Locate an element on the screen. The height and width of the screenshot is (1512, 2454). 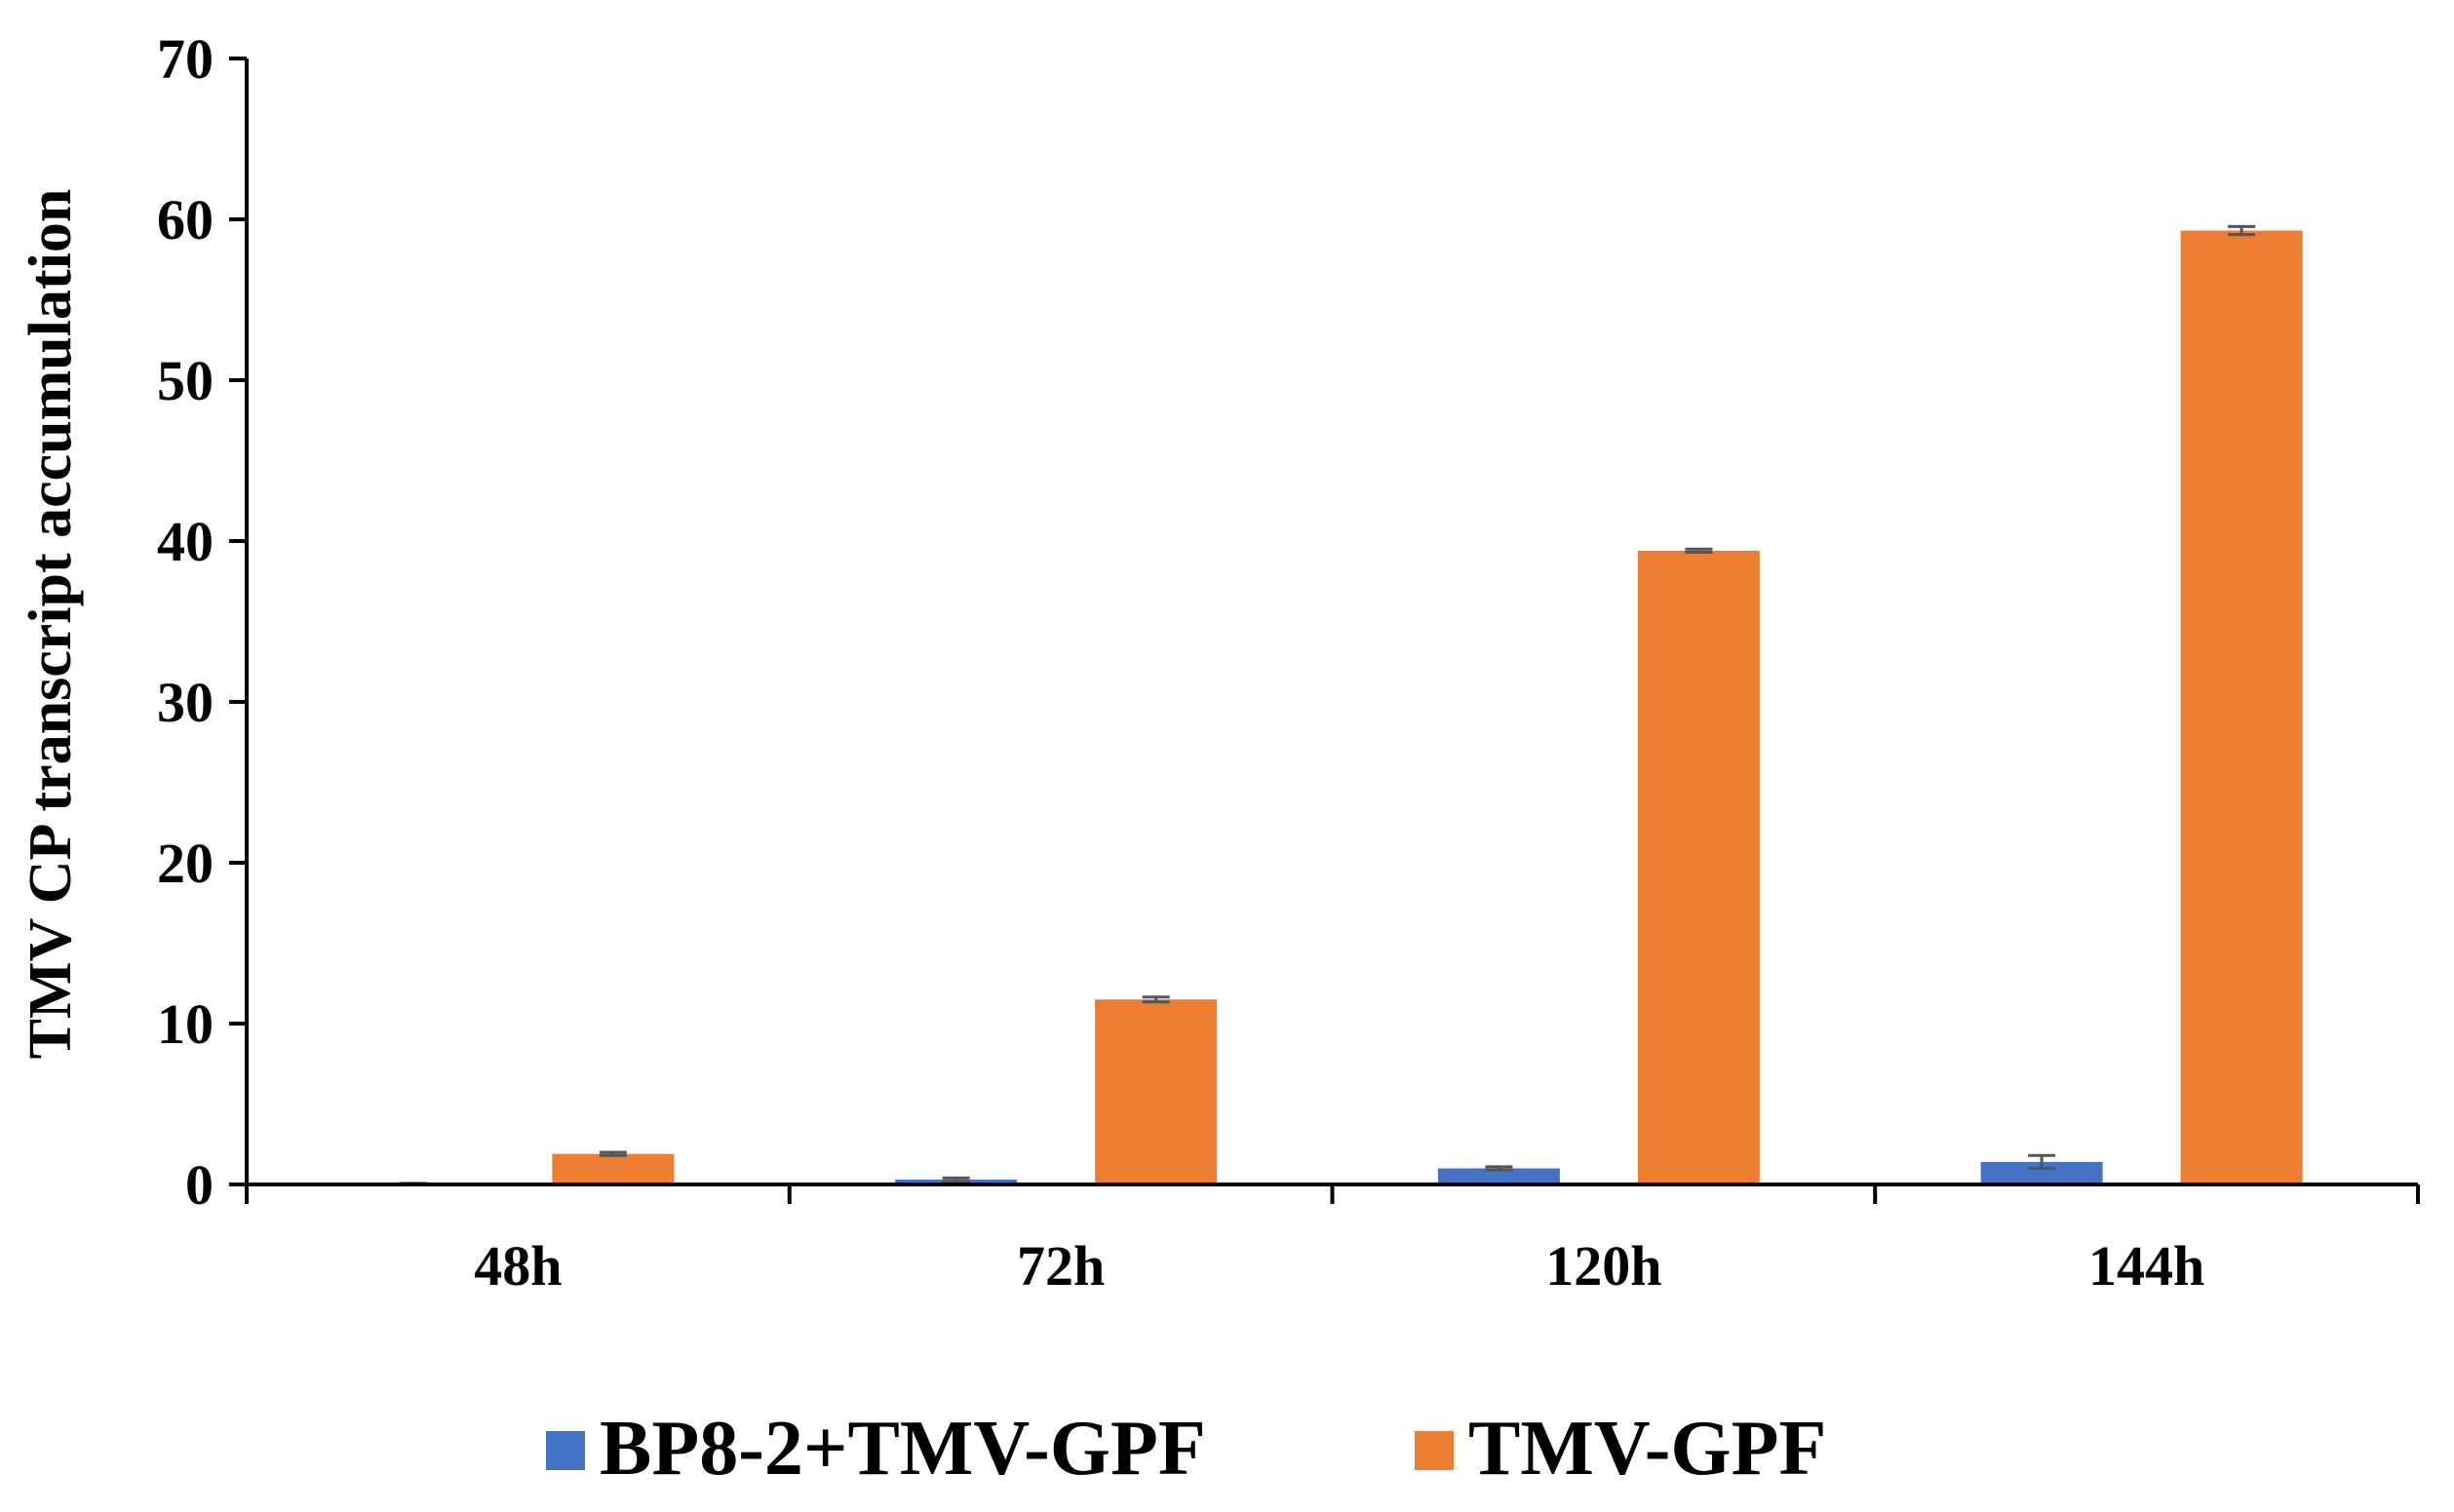
legend: BP8-2+TMV-GPF TMV-GPF is located at coordinates (1186, 1449).